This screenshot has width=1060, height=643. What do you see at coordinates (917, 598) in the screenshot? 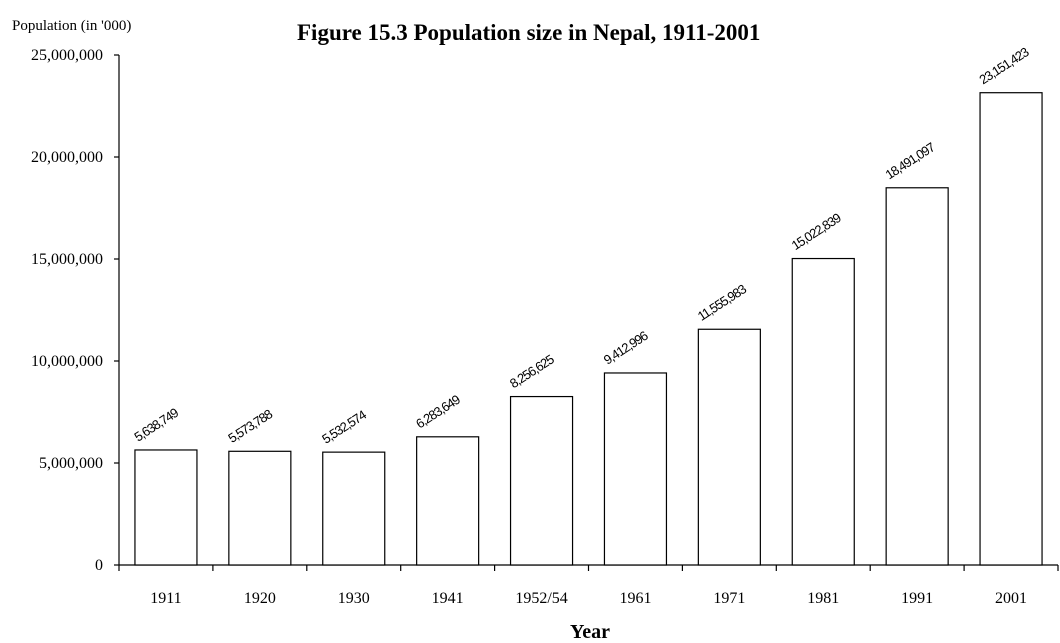
I see `x-tick-label: 1991` at bounding box center [917, 598].